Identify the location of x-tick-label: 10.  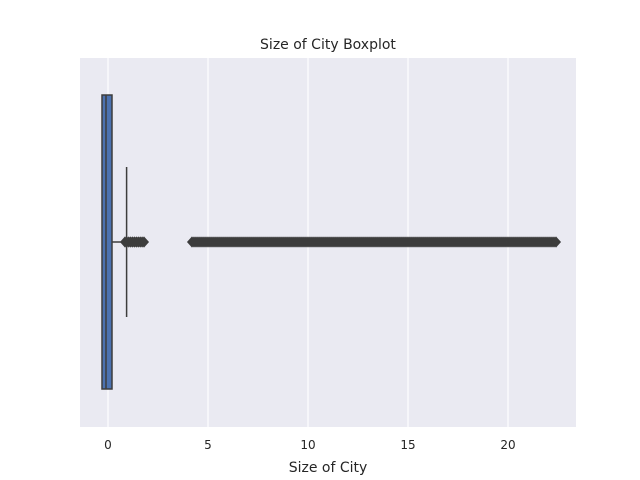
(307, 445).